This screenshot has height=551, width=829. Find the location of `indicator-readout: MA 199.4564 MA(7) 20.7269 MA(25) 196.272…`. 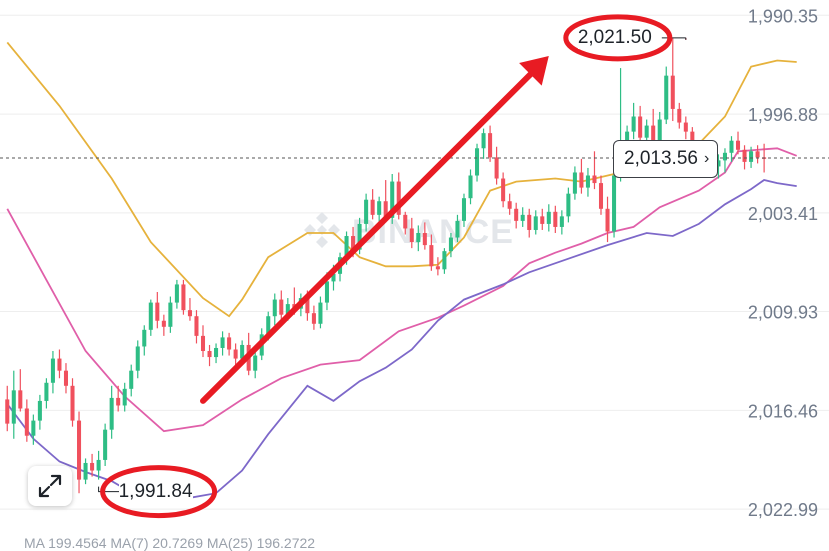

indicator-readout: MA 199.4564 MA(7) 20.7269 MA(25) 196.272… is located at coordinates (170, 543).